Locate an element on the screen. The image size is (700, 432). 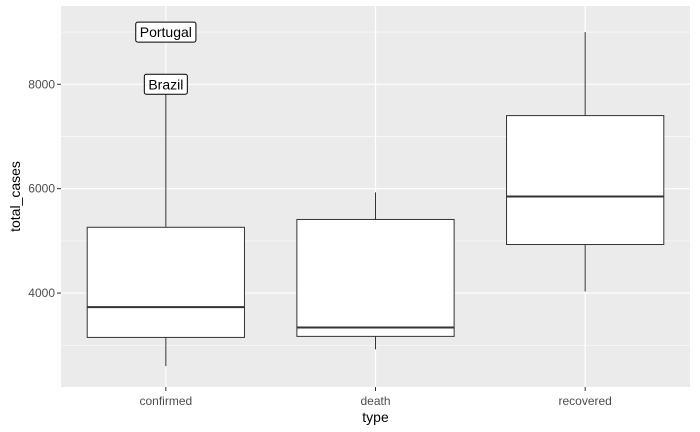
y-tick-label: 6000 is located at coordinates (41, 189).